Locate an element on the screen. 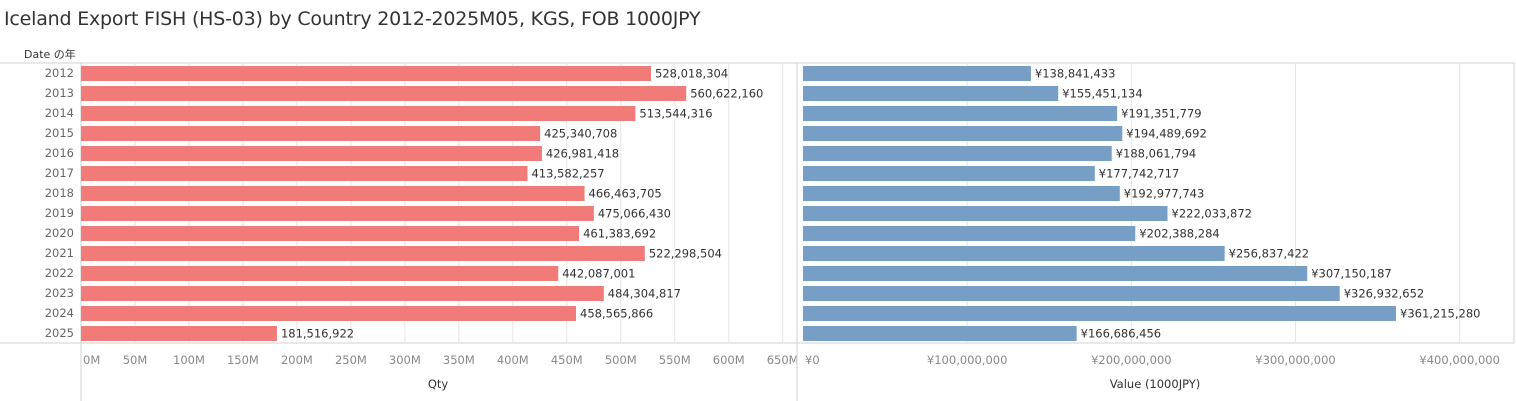 This screenshot has height=401, width=1516. value-label-value-2025: ¥166,686,456 is located at coordinates (1121, 334).